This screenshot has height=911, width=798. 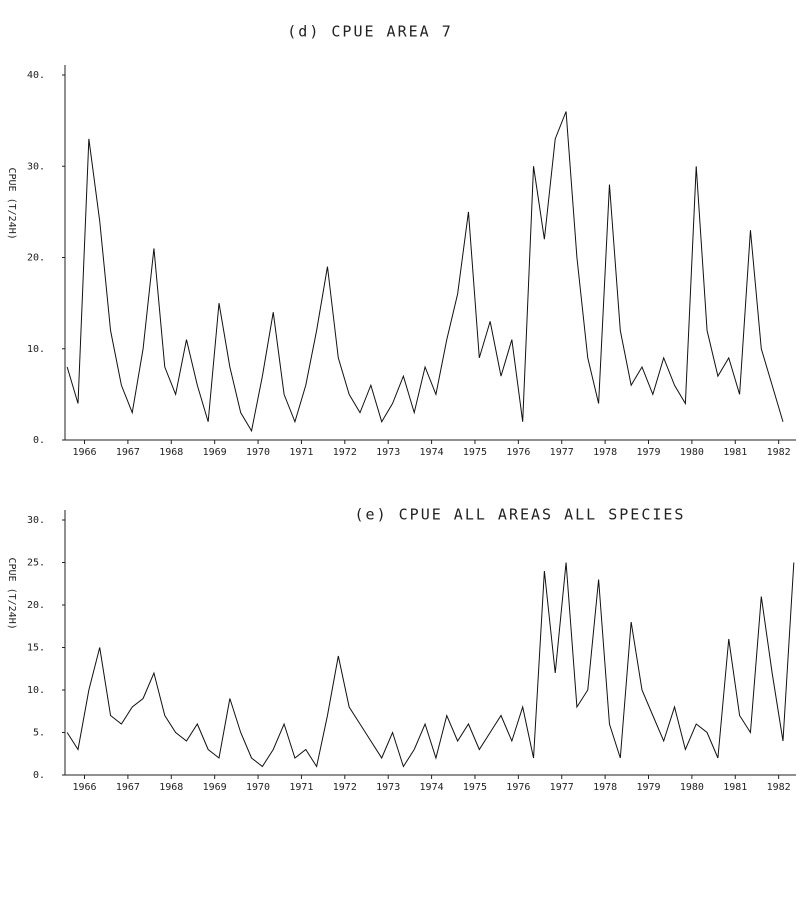 What do you see at coordinates (369, 32) in the screenshot?
I see `chart-title: (d) CPUE AREA 7` at bounding box center [369, 32].